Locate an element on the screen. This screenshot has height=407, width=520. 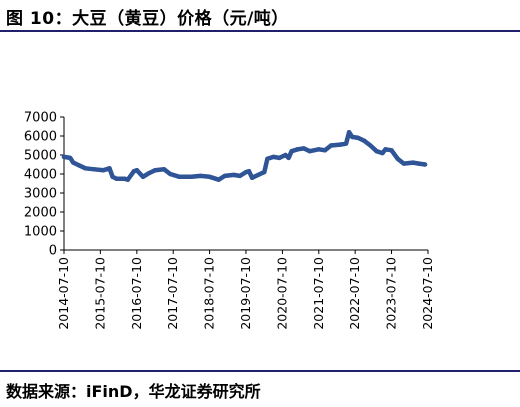
x-tick-label: 2016-07-10 is located at coordinates (136, 293).